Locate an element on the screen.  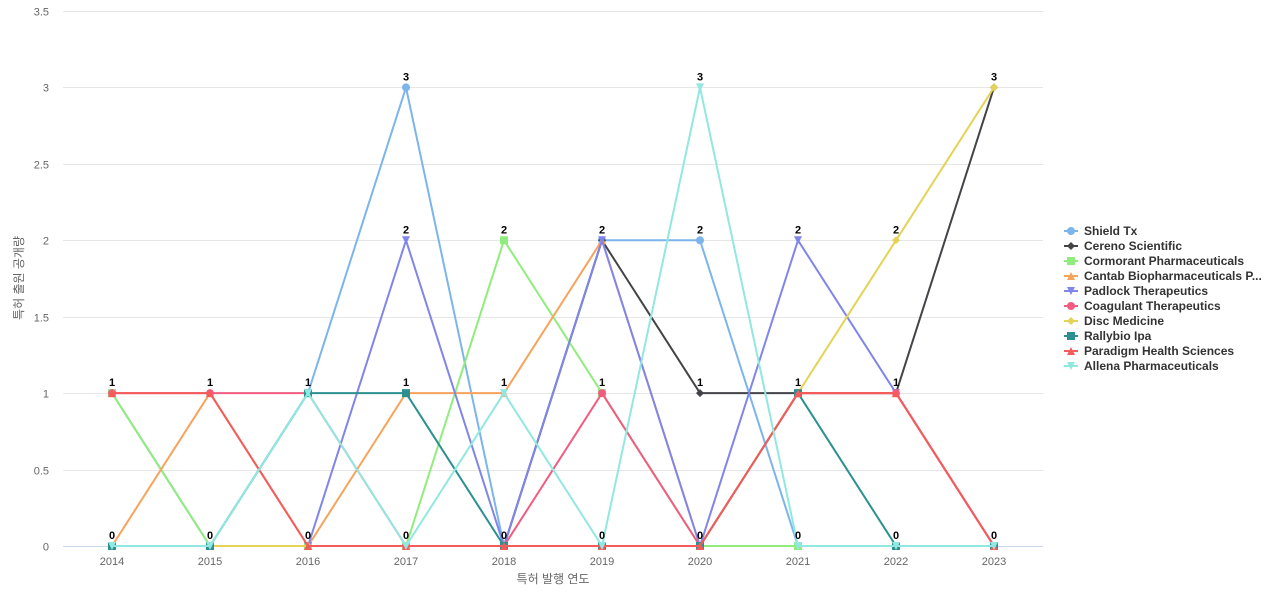
legend-item: Coagulant Therapeutics is located at coordinates (1142, 306).